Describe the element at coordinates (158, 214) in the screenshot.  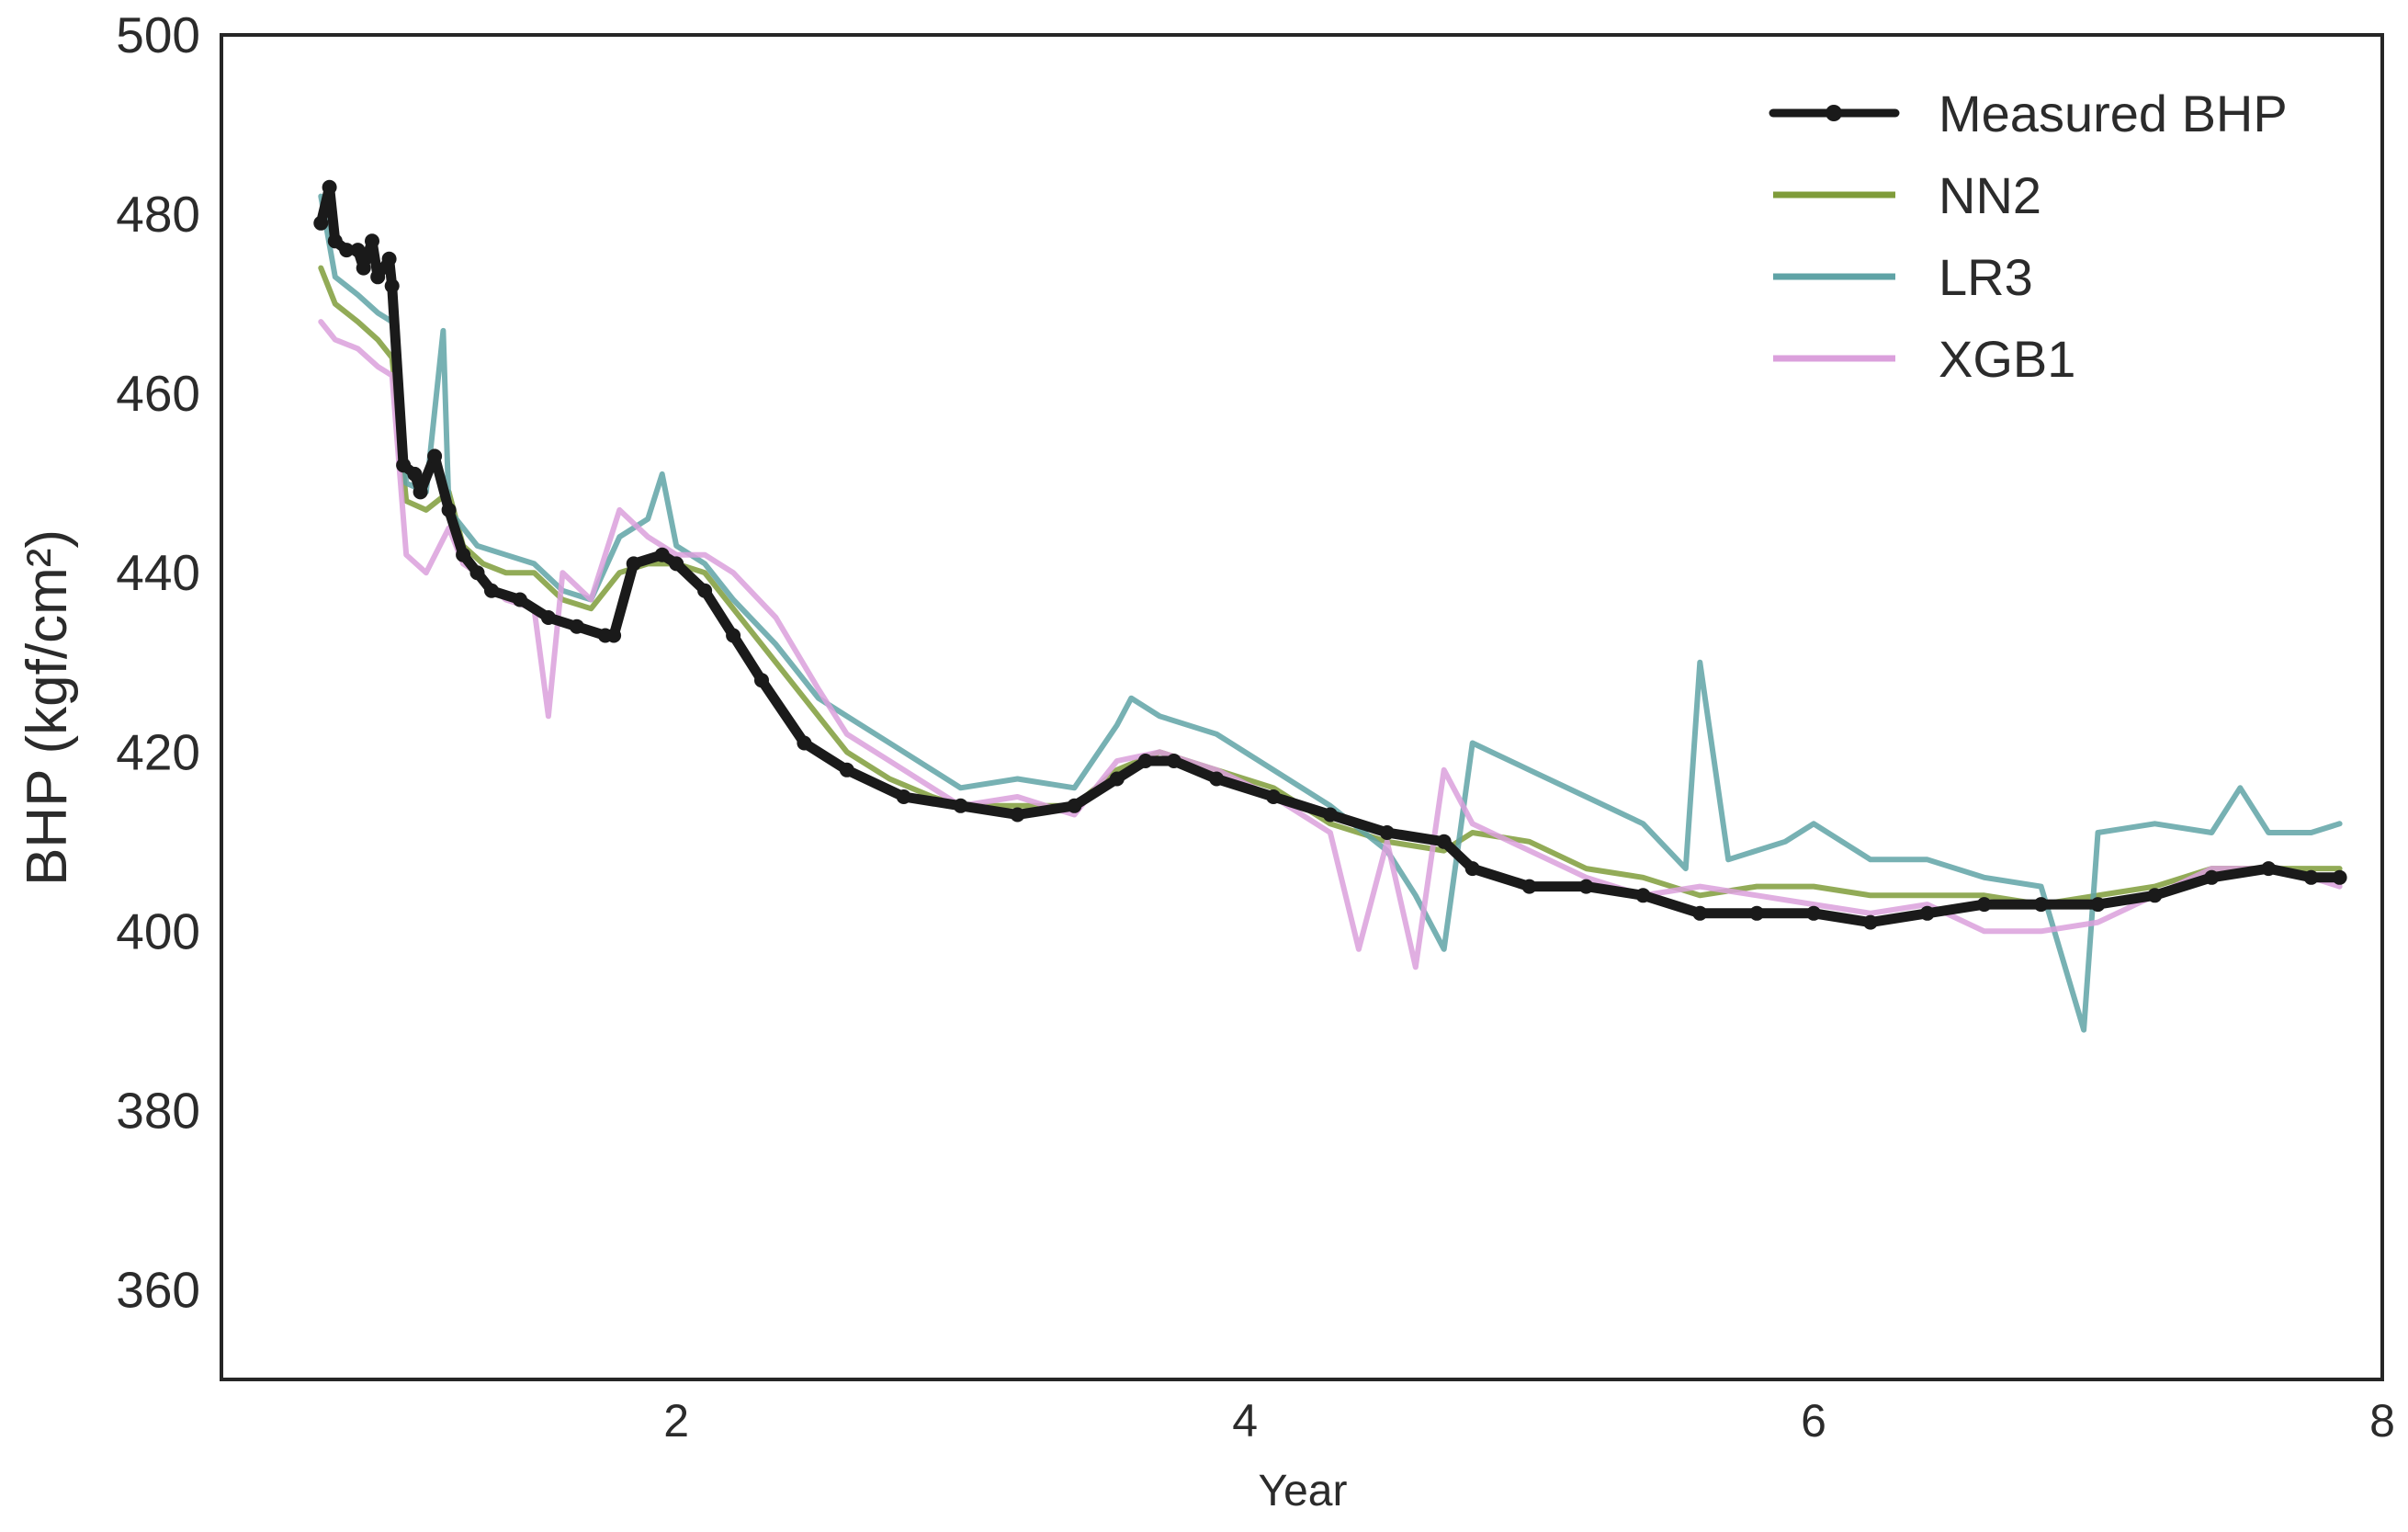
I see `y-tick-label: 480` at that location.